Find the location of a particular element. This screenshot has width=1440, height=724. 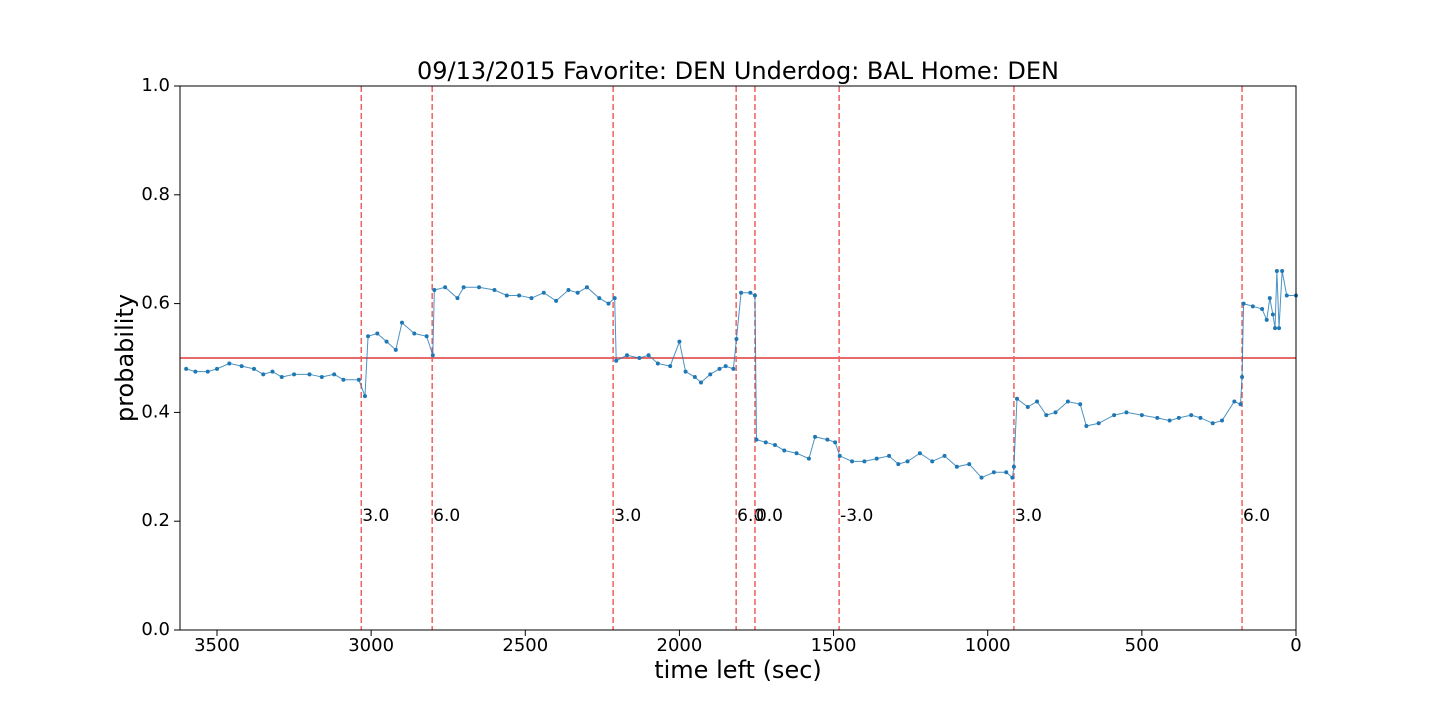

y-tick-label: 0.2 is located at coordinates (155, 520).